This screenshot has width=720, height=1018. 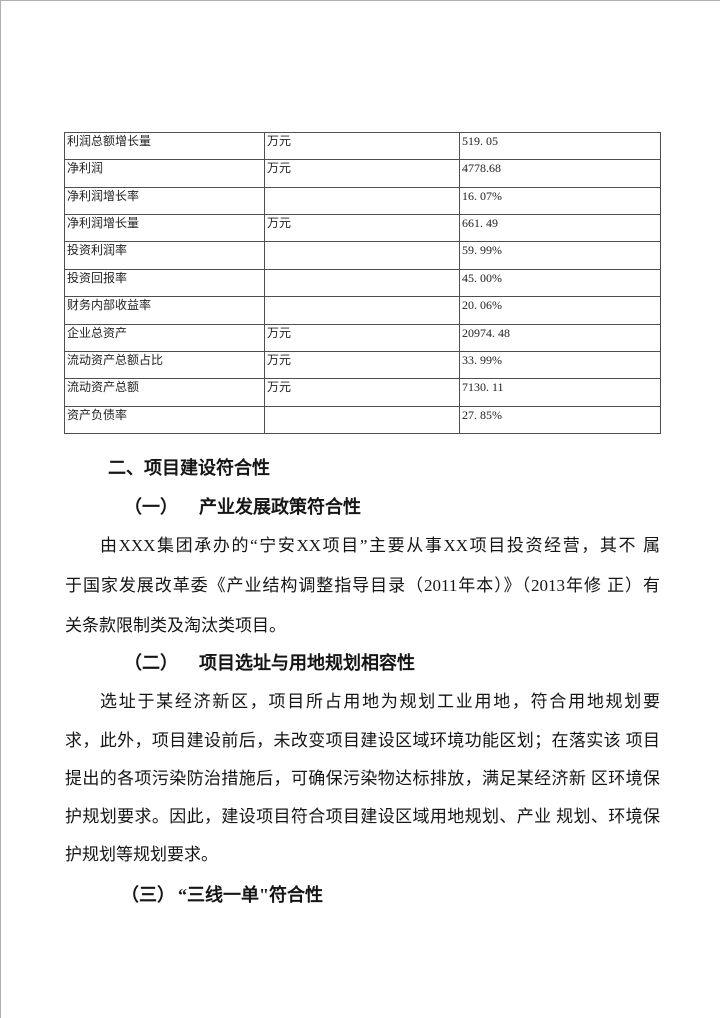 What do you see at coordinates (560, 283) in the screenshot?
I see `value-cell: 45. 00%` at bounding box center [560, 283].